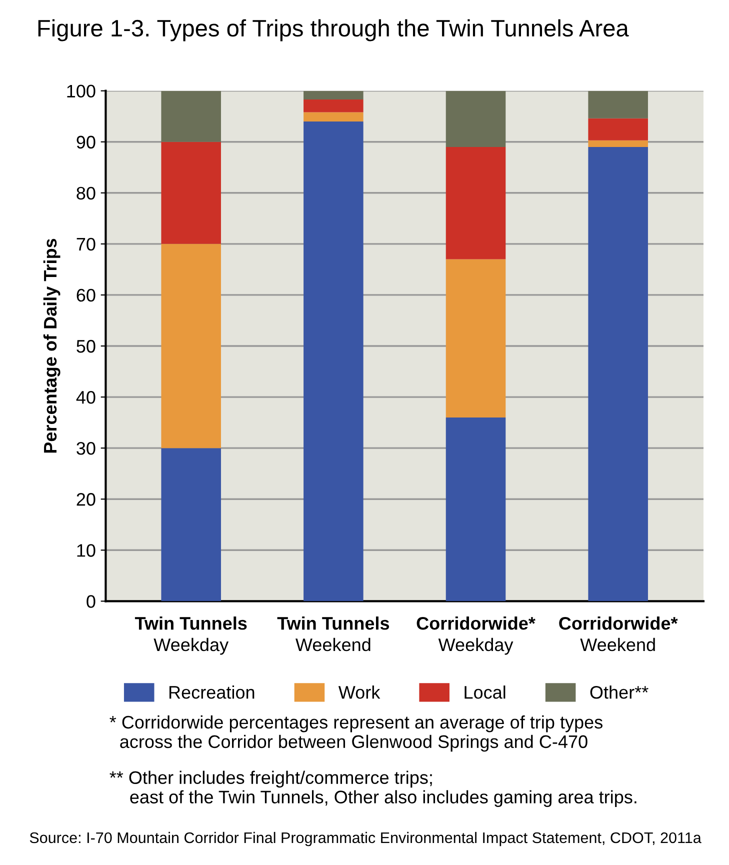 This screenshot has width=729, height=865. Describe the element at coordinates (86, 142) in the screenshot. I see `y-tick-label: 90` at that location.